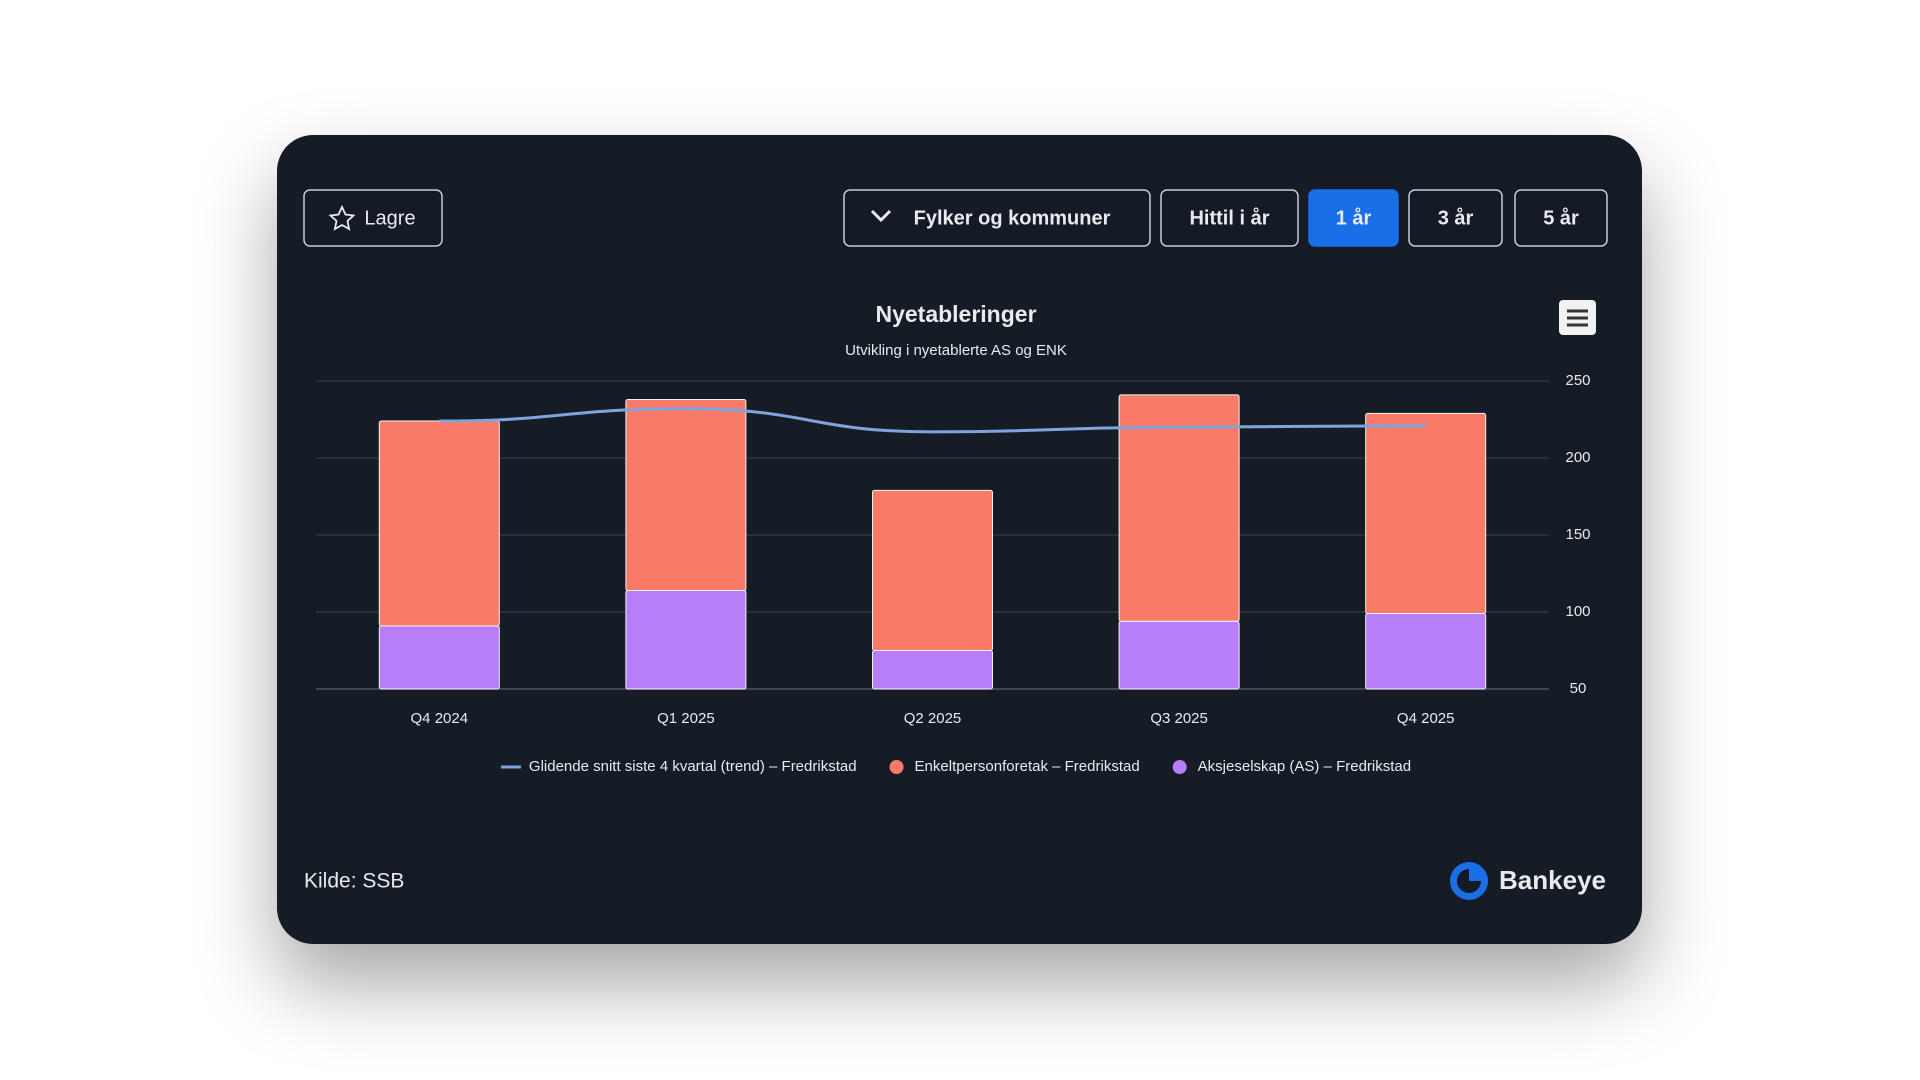  I want to click on save-label: Lagre, so click(389, 218).